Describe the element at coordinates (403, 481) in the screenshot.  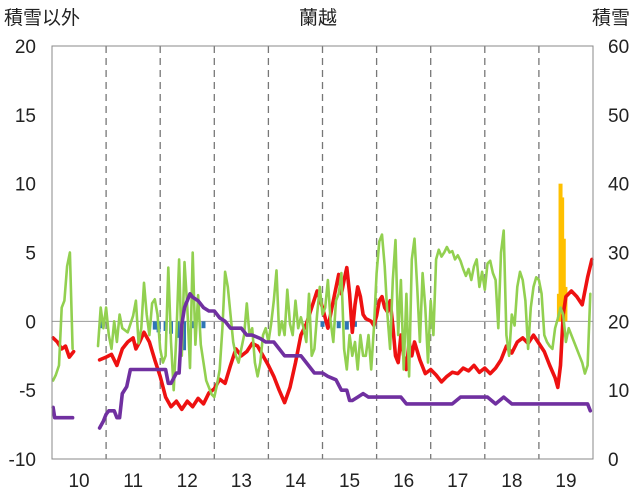
I see `x-tick-label: 16` at that location.